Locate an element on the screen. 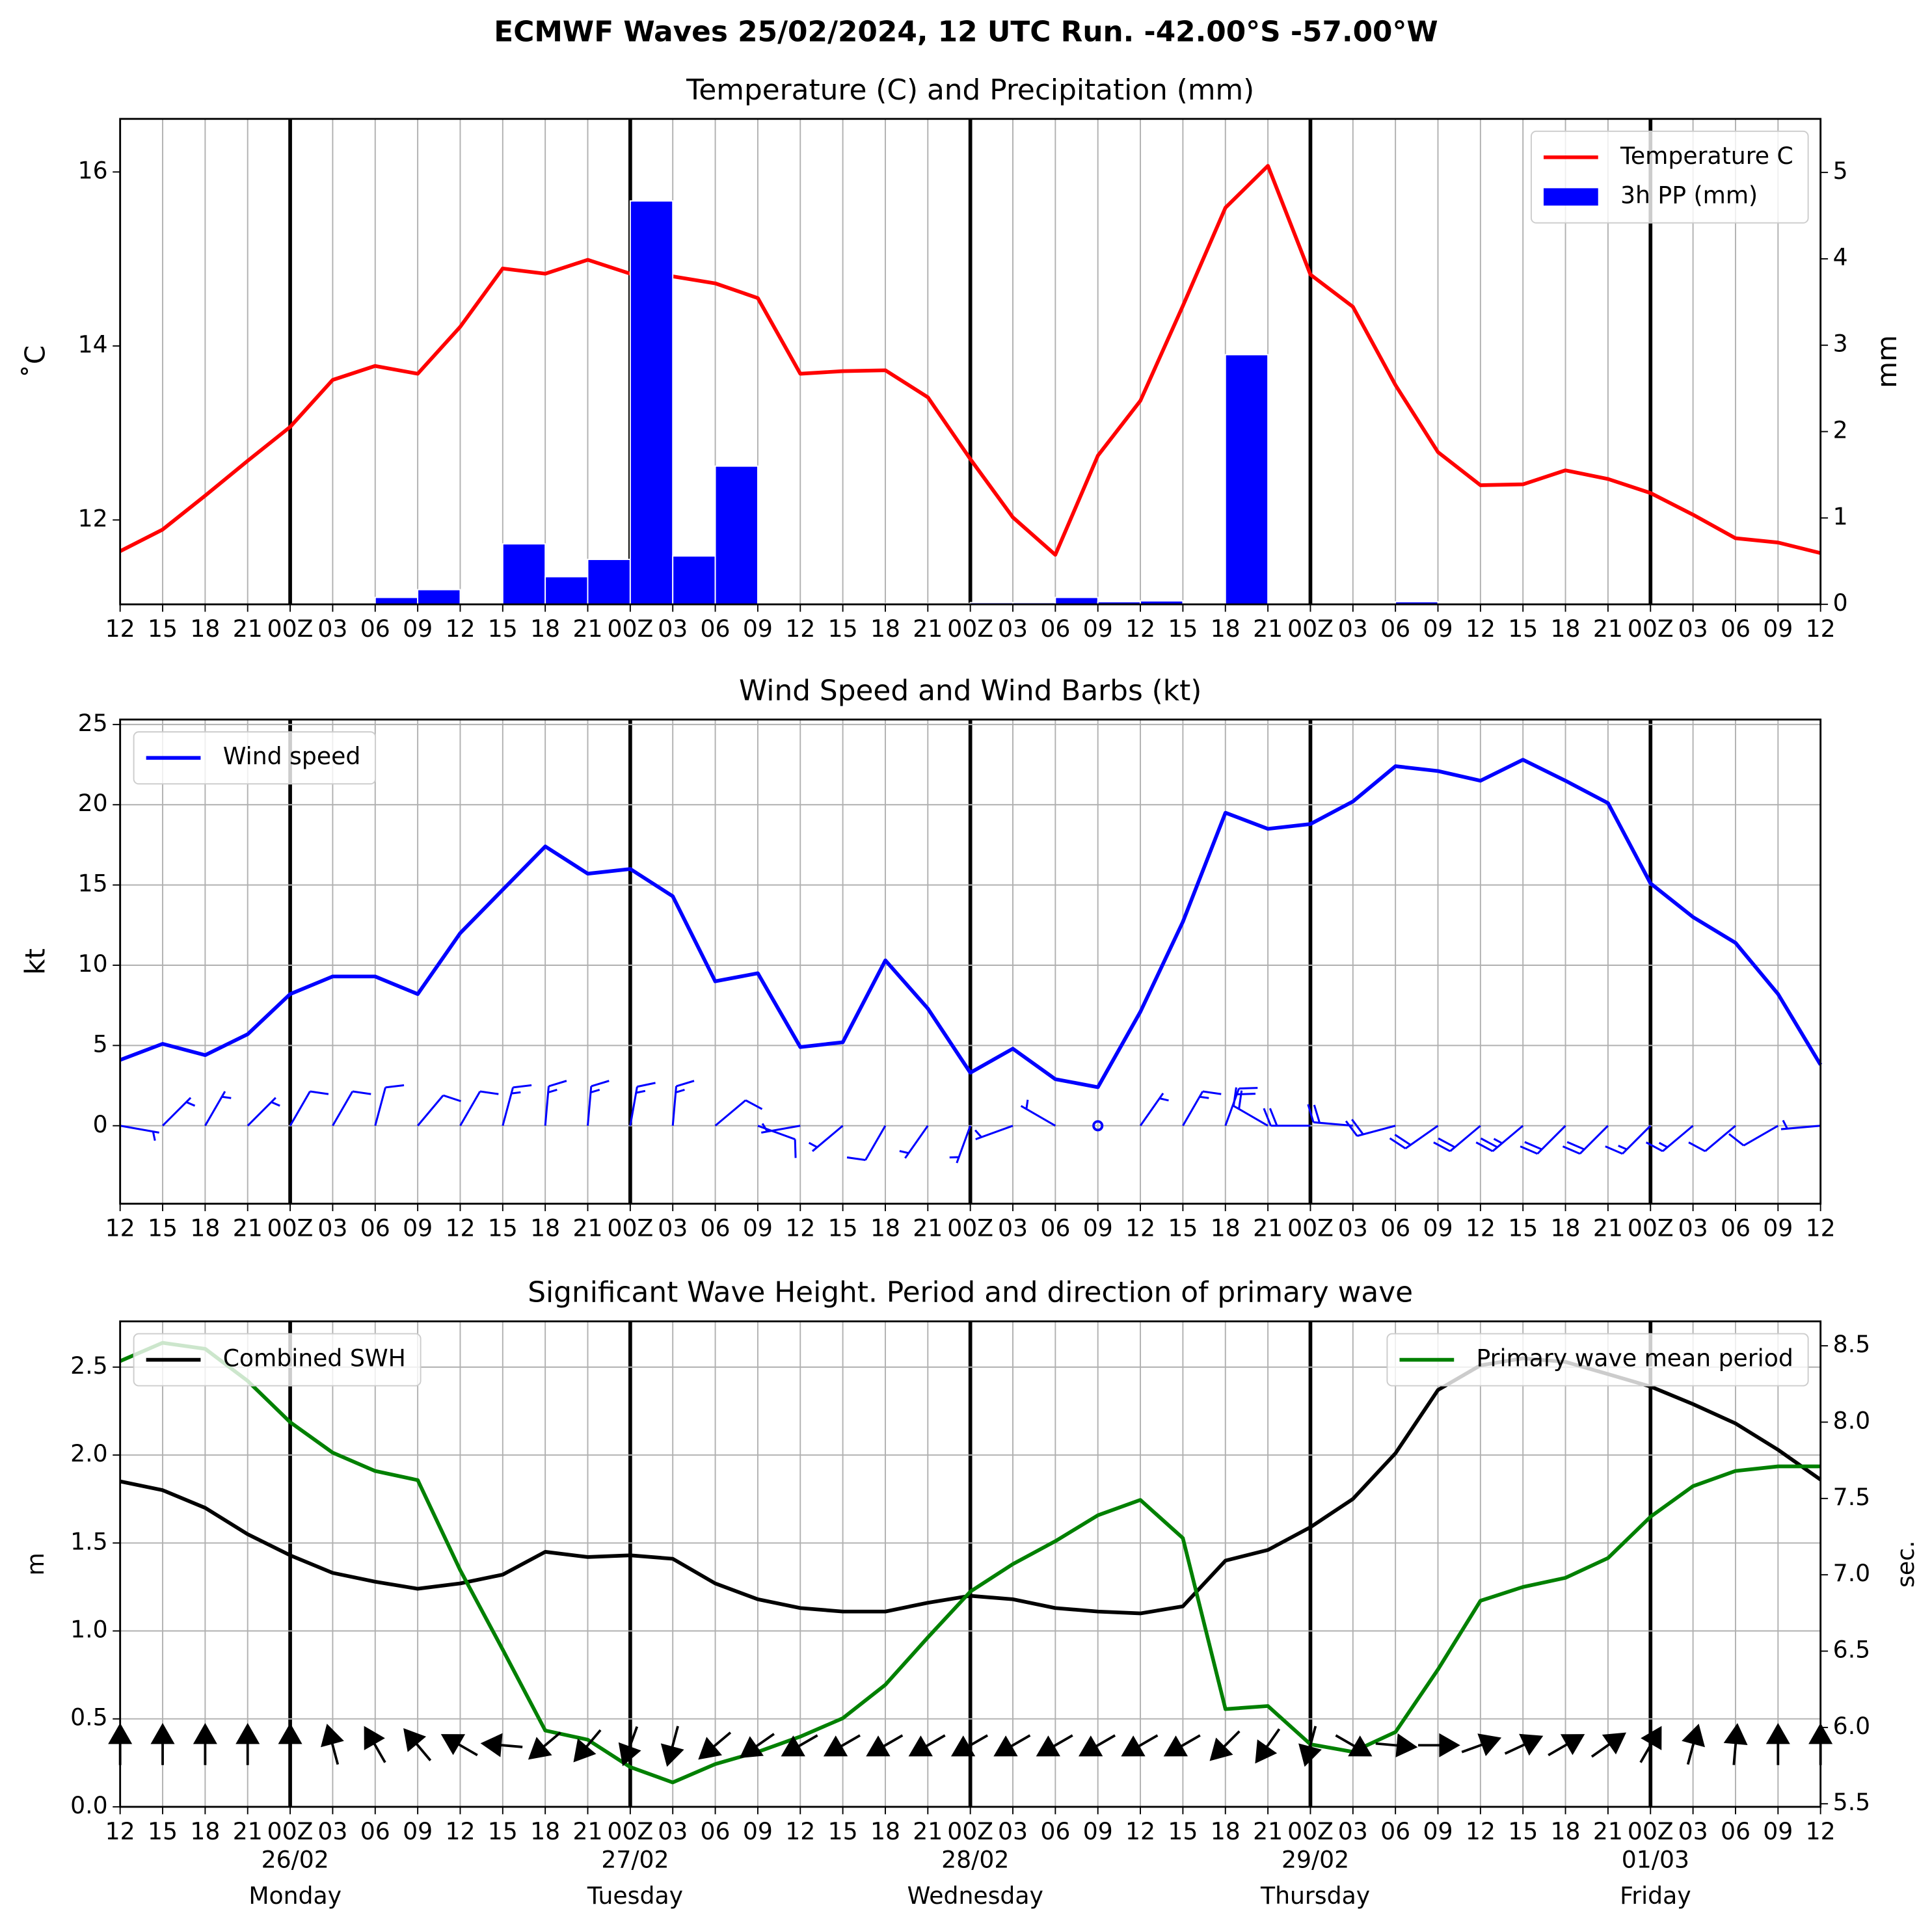 This screenshot has width=1932, height=1922. y2-tick-label: 7.0 is located at coordinates (1852, 1573).